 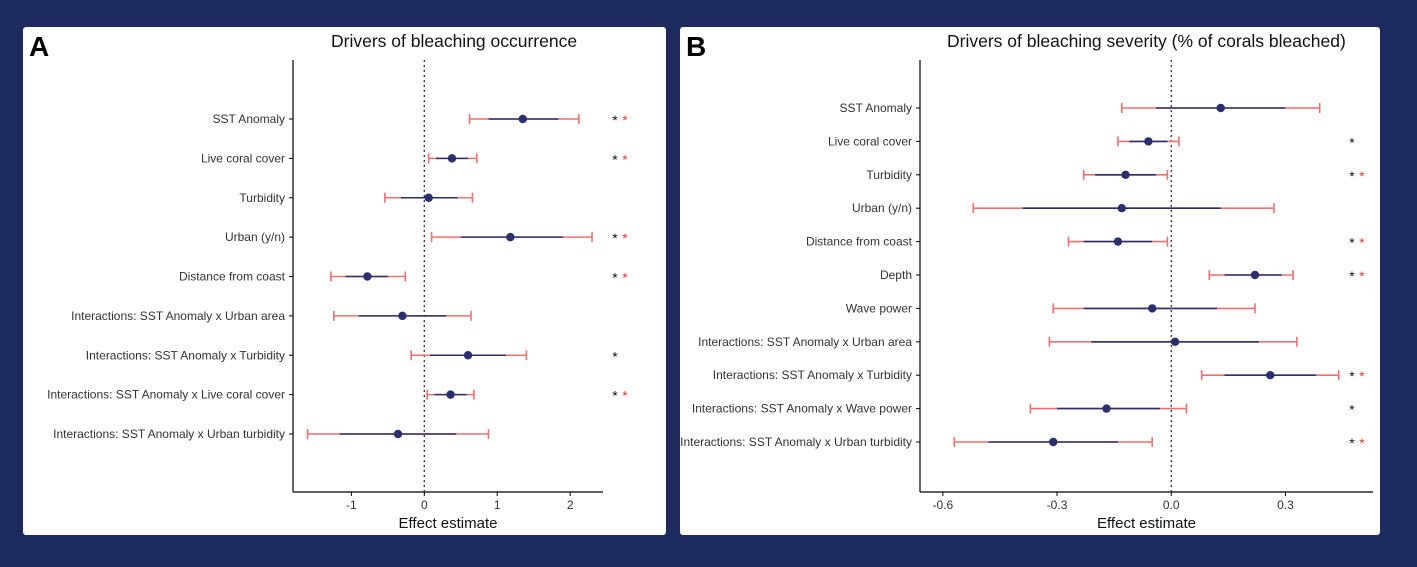 I want to click on panel-label: B, so click(x=696, y=46).